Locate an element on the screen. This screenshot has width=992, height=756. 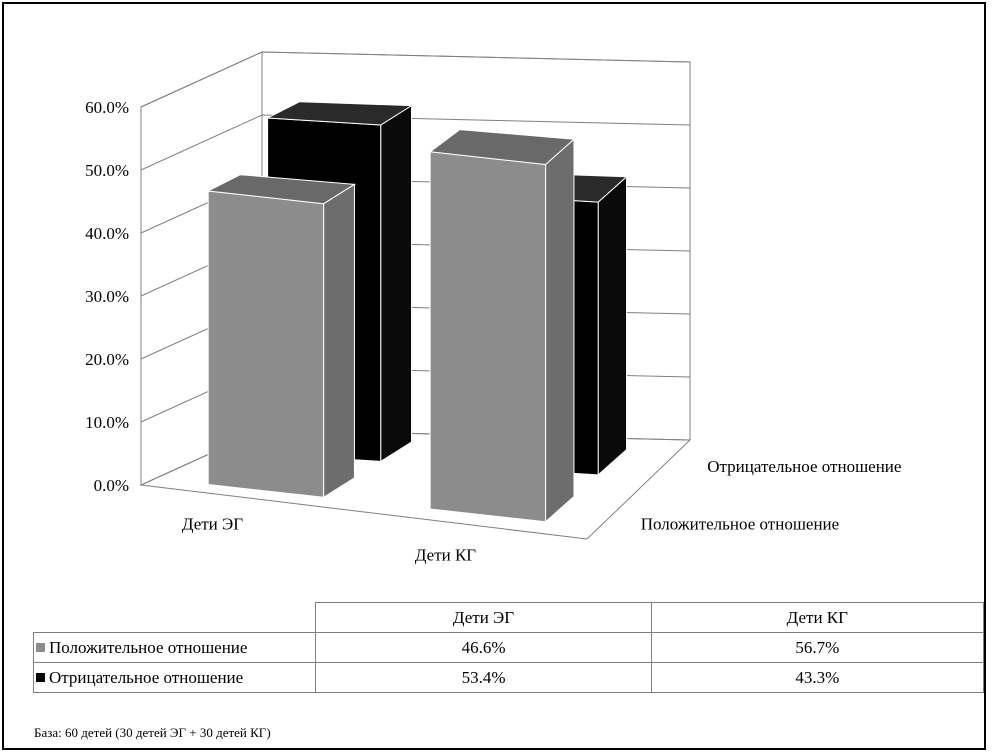
table-cell: 53.4% is located at coordinates (483, 677).